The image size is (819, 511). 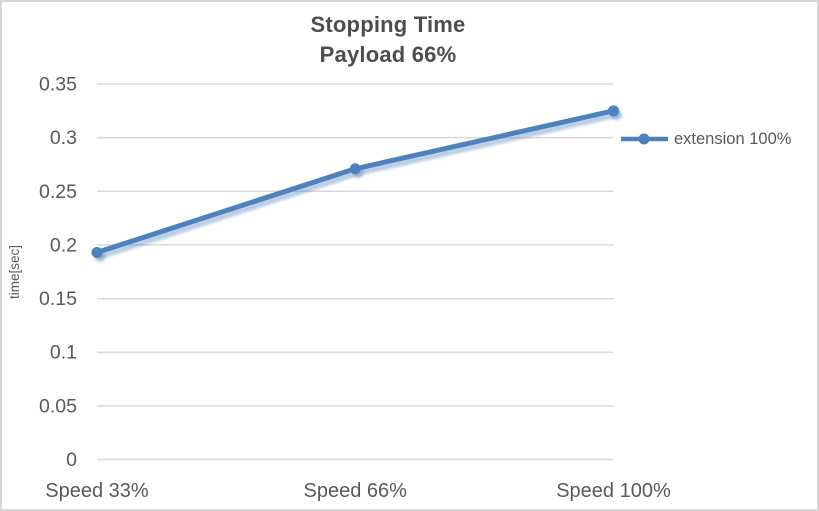 What do you see at coordinates (388, 54) in the screenshot?
I see `chart-title-line2: Payload 66%` at bounding box center [388, 54].